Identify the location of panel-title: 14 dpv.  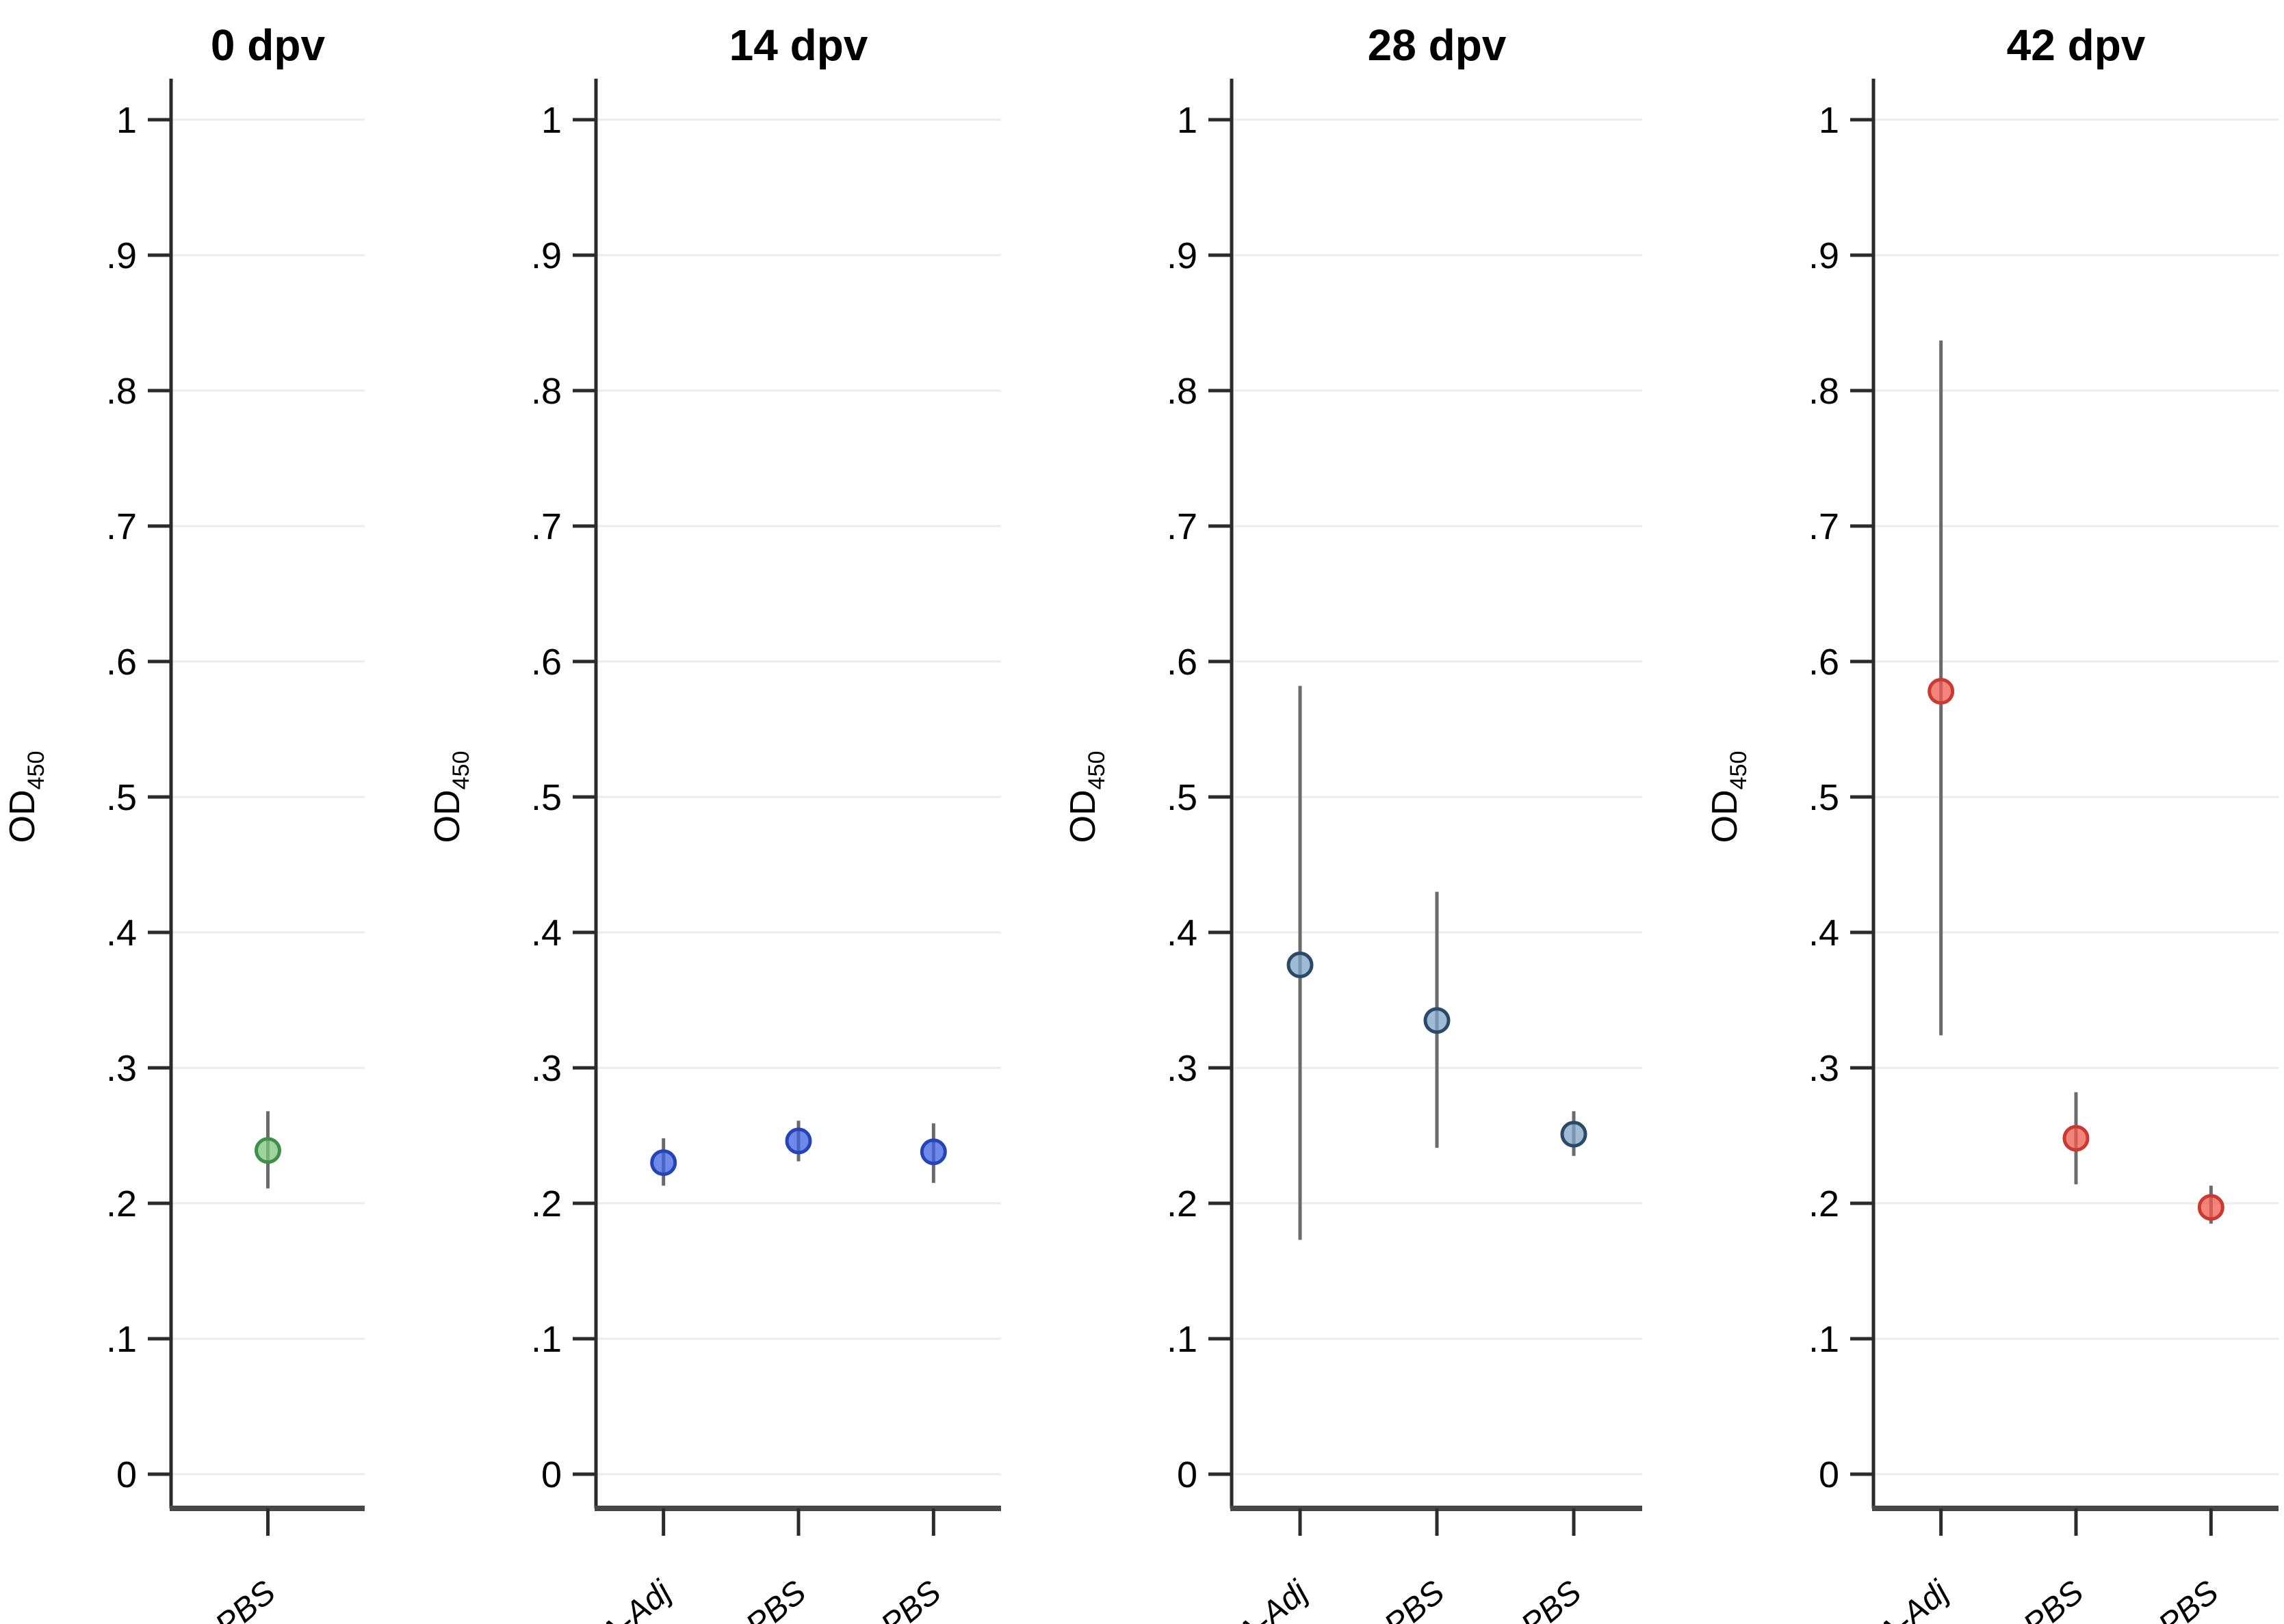
(798, 45).